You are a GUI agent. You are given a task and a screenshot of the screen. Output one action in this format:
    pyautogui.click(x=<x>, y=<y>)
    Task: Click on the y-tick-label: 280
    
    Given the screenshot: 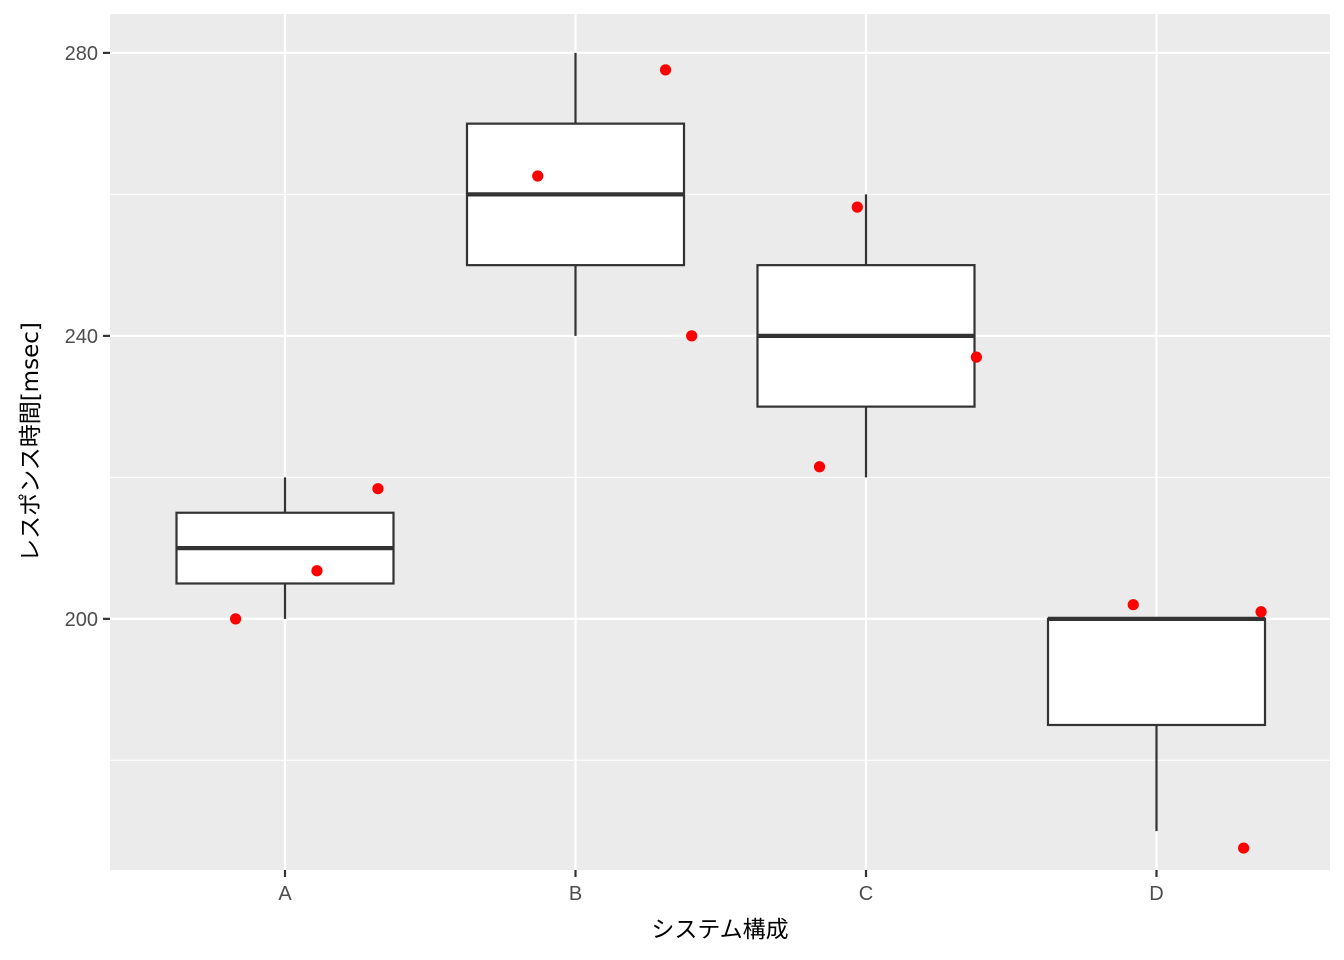 What is the action you would take?
    pyautogui.click(x=81, y=54)
    